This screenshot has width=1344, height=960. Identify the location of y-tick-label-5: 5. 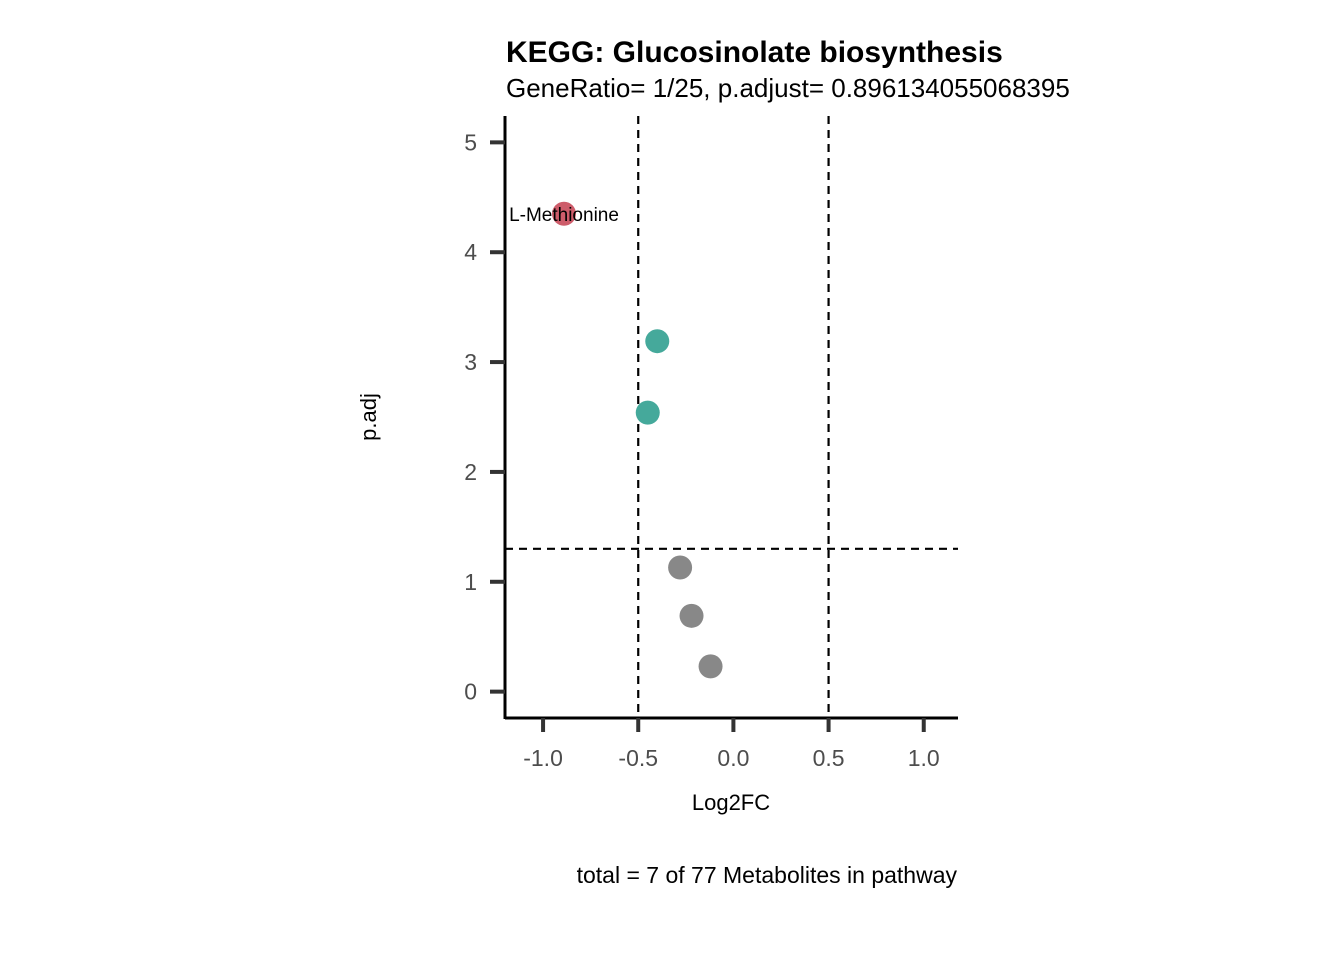
(470, 142).